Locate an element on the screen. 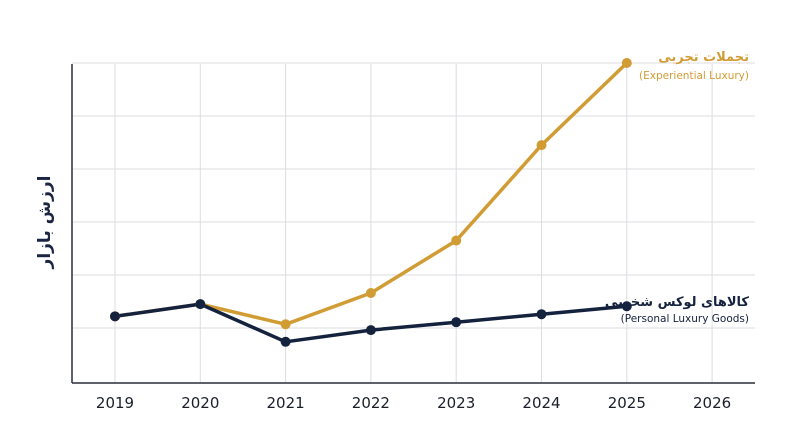  x-tick-label: 2019 is located at coordinates (115, 403).